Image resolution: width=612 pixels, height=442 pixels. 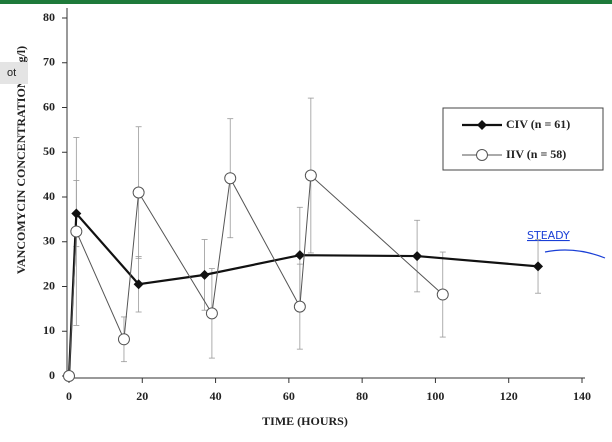 I want to click on legend-label: IIV (n = 58), so click(x=536, y=154).